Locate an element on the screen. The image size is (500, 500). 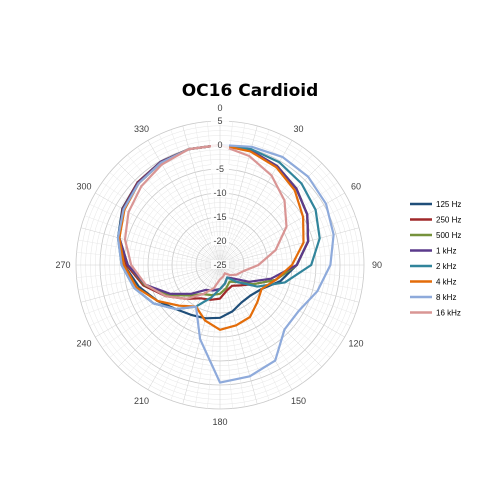
legend-label: 500 Hz is located at coordinates (448, 235).